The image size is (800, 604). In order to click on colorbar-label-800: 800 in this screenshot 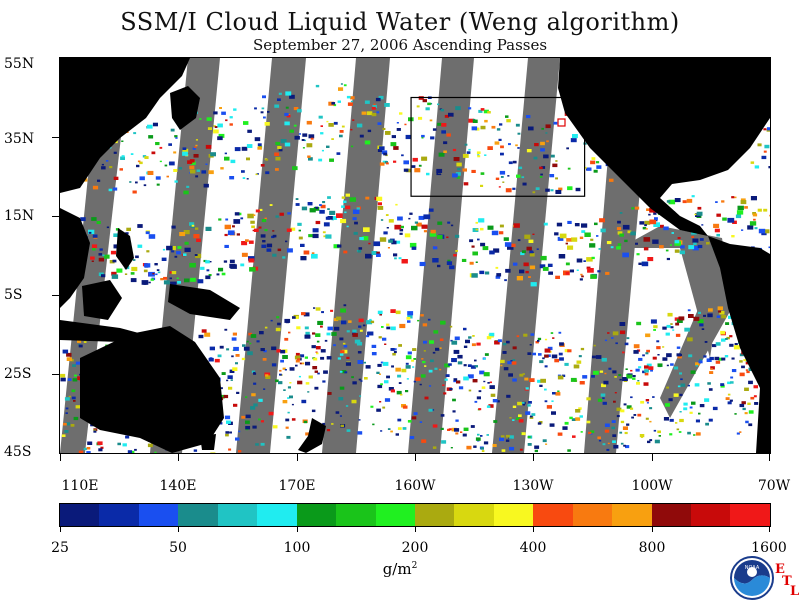, I will do `click(652, 548)`.